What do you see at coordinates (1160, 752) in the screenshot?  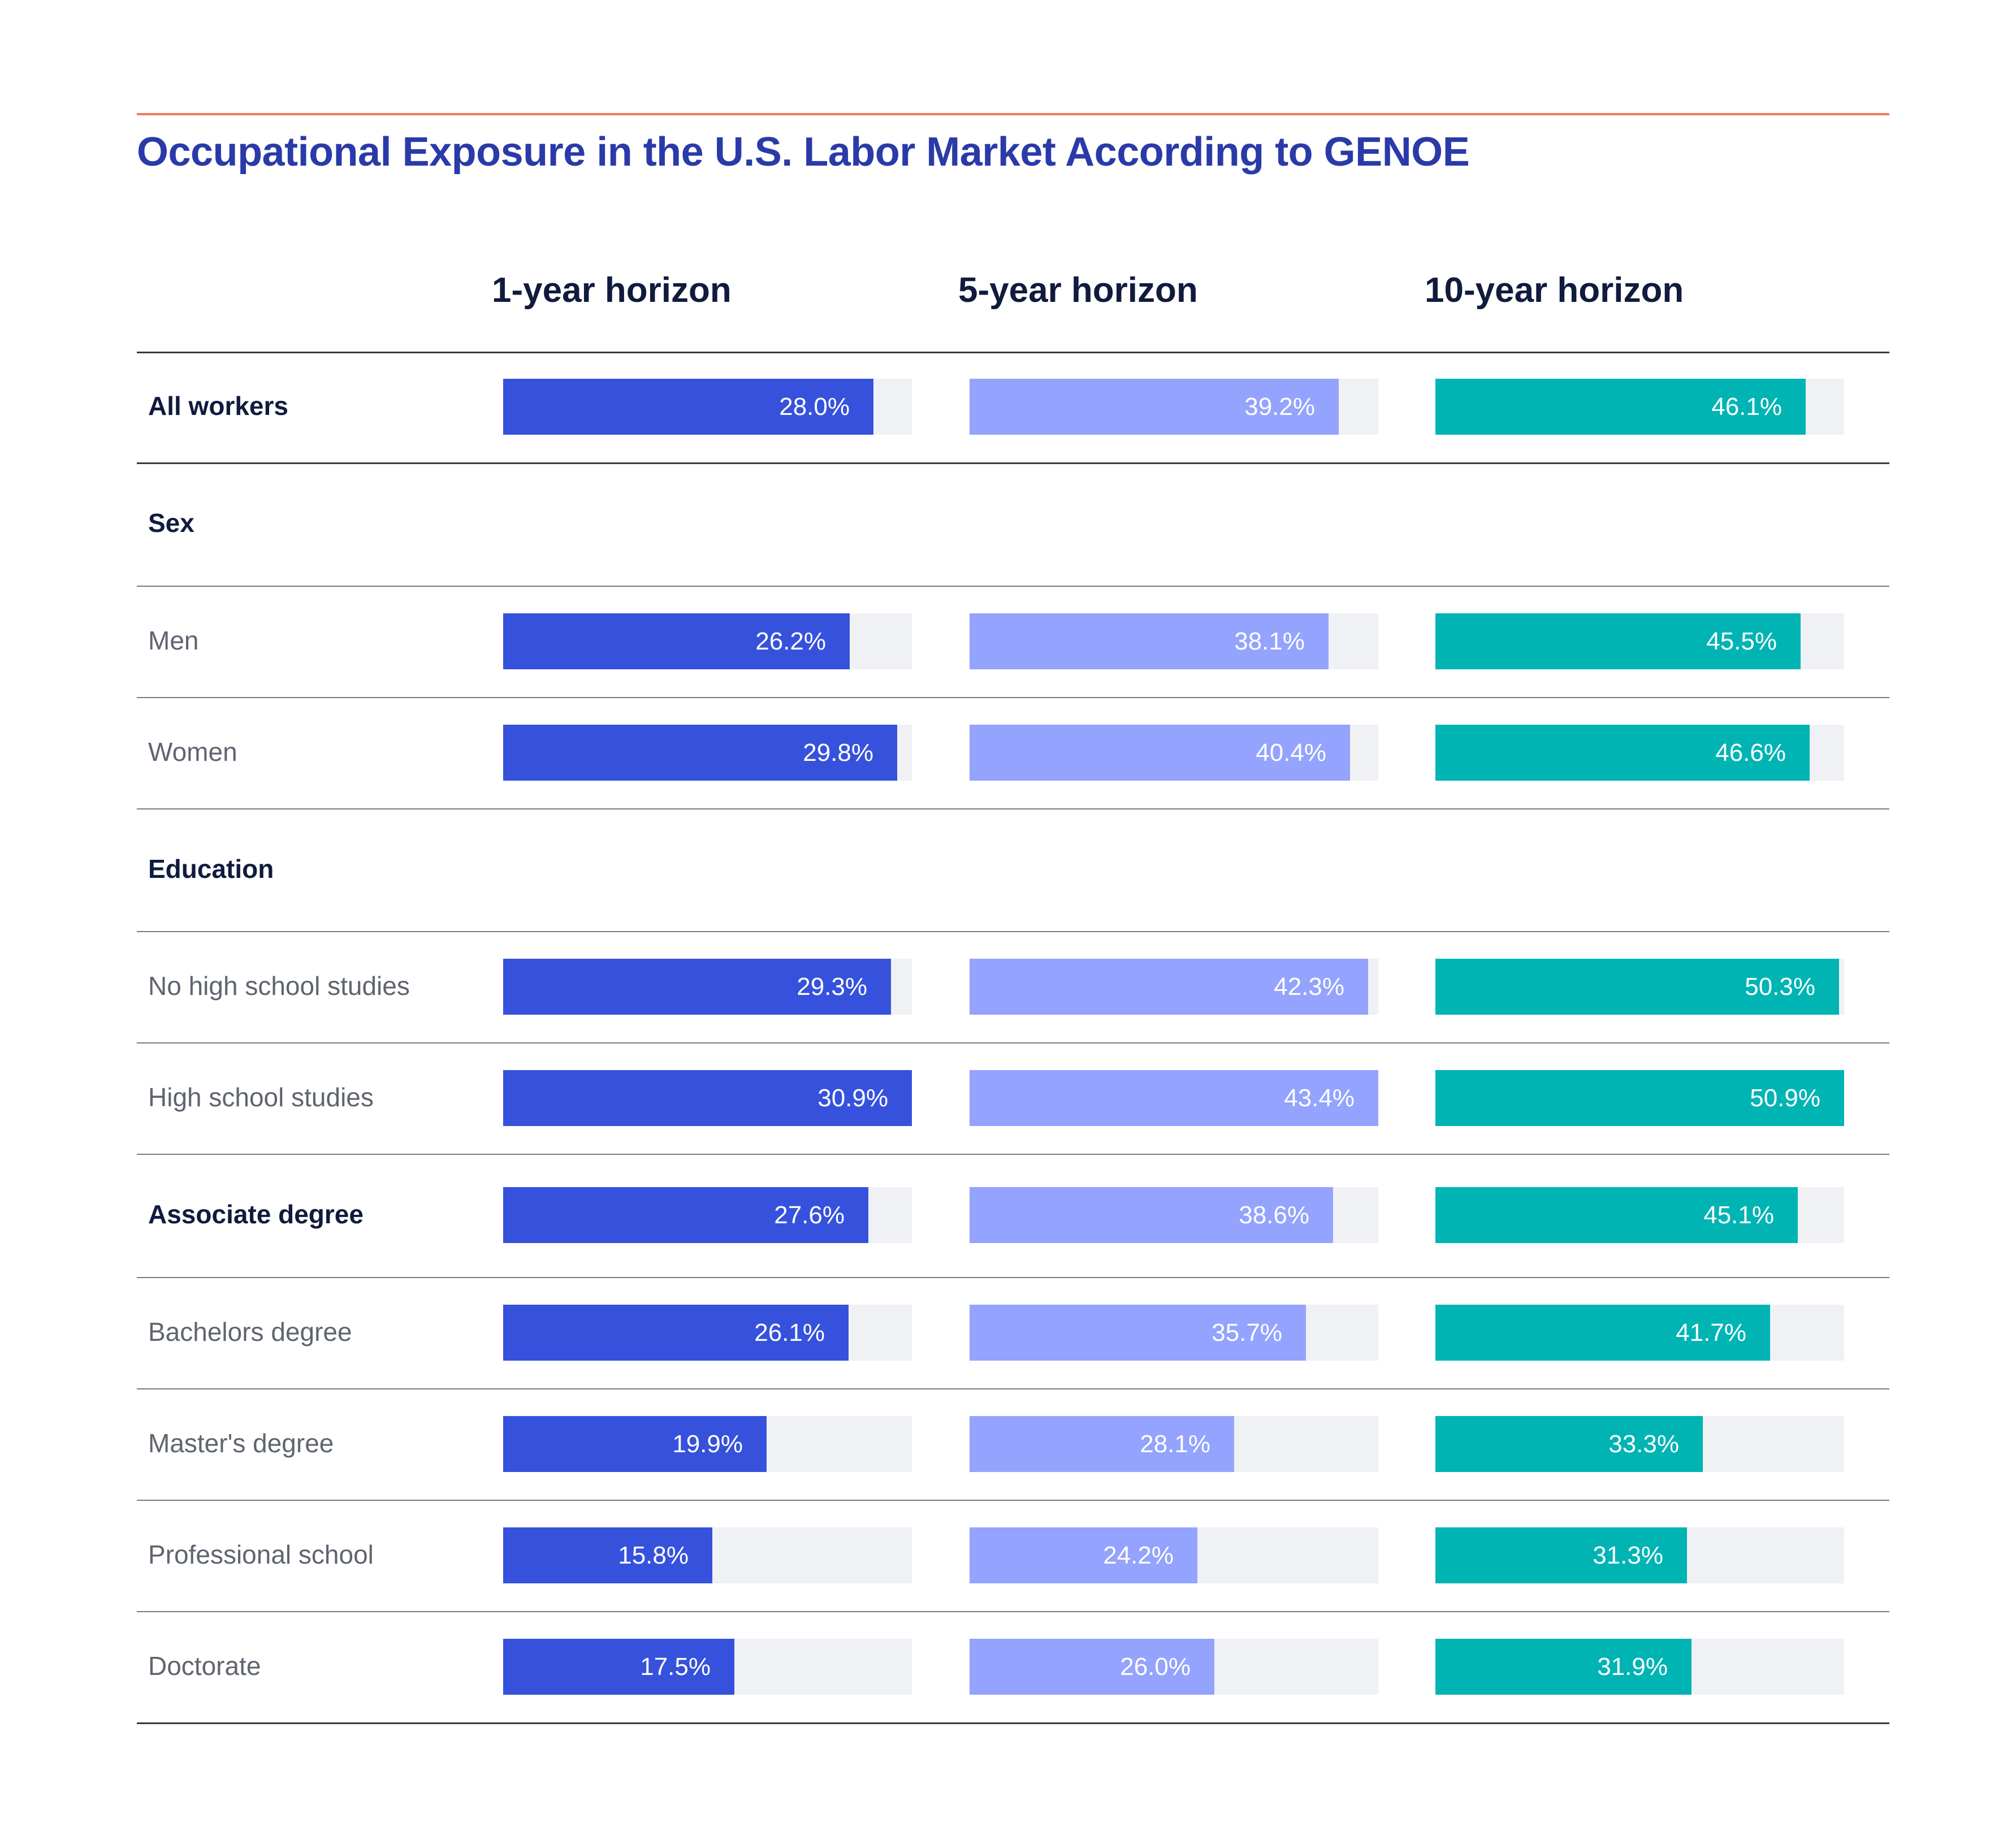 I see `bar: 40.4%` at bounding box center [1160, 752].